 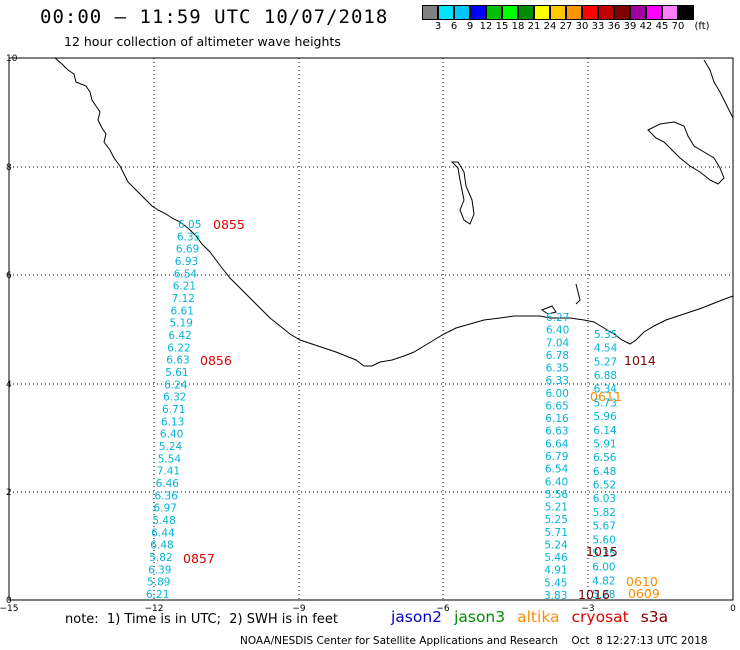 I want to click on y-tick-label: 2, so click(x=9, y=493).